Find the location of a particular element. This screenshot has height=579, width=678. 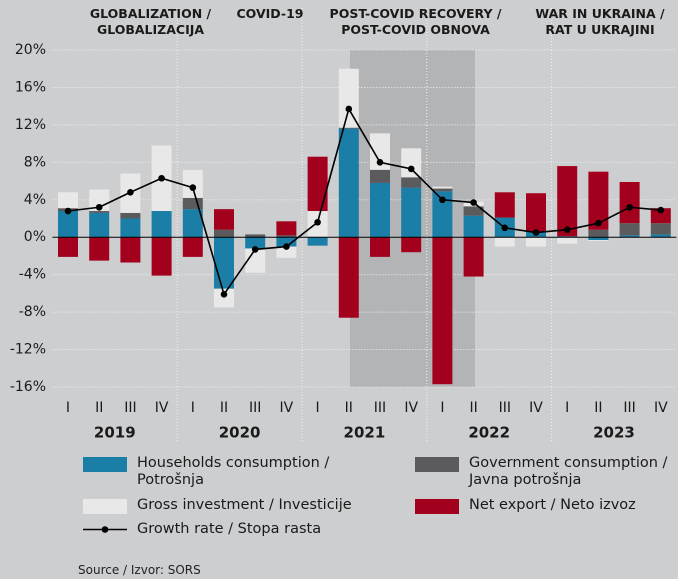

y-tick-label: 12% is located at coordinates (30, 125).